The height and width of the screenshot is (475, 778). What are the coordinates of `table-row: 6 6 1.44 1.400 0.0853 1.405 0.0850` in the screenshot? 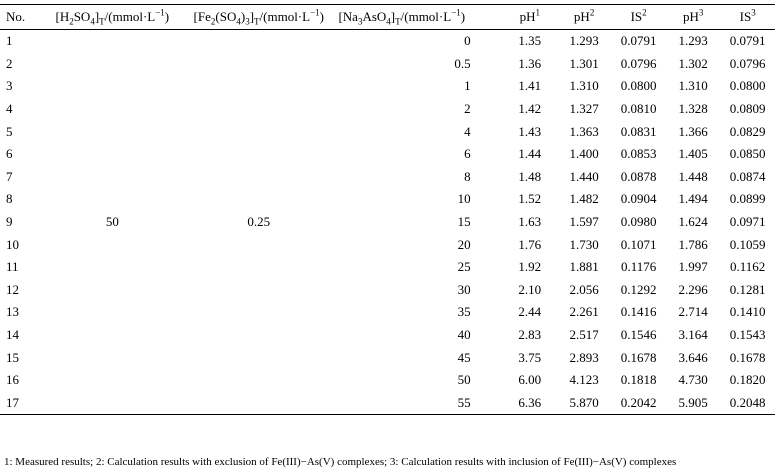 It's located at (387, 154).